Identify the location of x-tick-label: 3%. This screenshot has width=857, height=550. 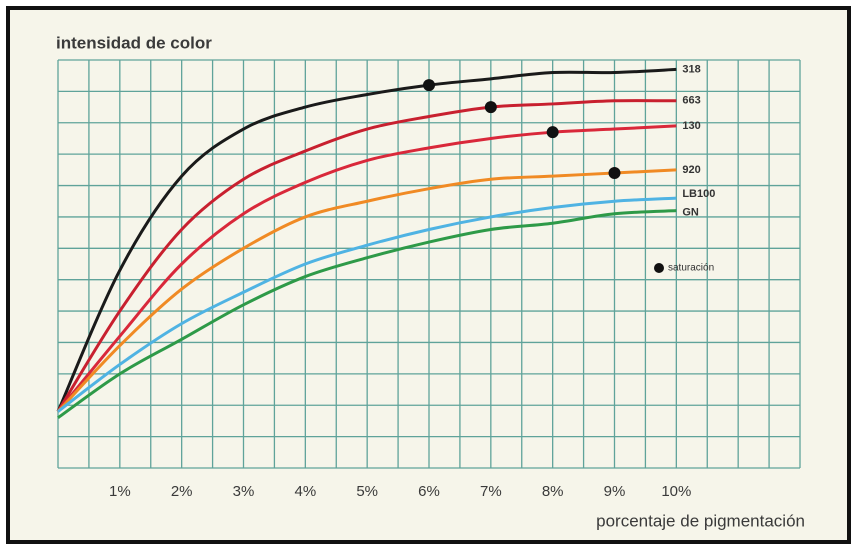
(244, 491).